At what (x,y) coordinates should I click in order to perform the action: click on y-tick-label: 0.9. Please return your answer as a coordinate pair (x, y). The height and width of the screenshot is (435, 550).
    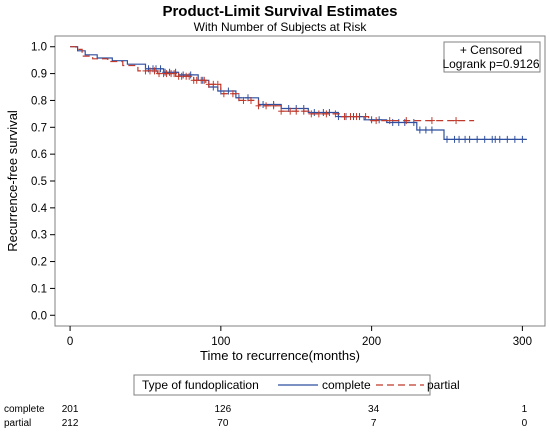
    Looking at the image, I should click on (39, 75).